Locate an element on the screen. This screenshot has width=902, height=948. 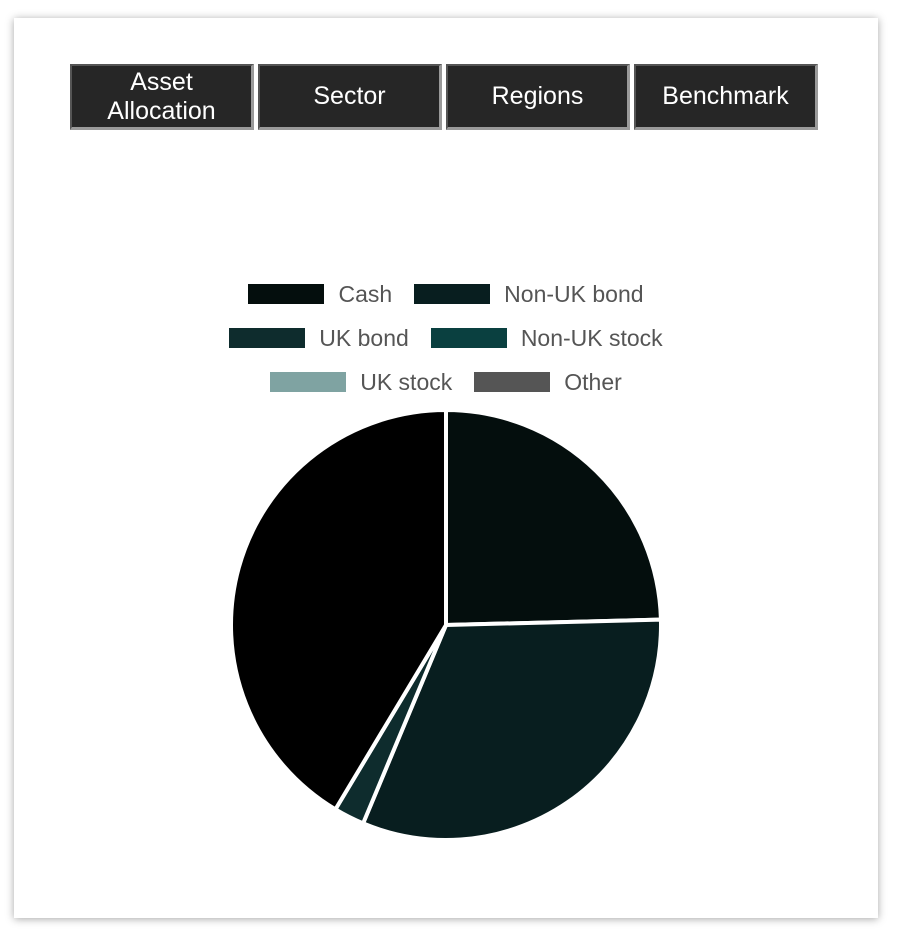
legend-label: Other is located at coordinates (593, 381).